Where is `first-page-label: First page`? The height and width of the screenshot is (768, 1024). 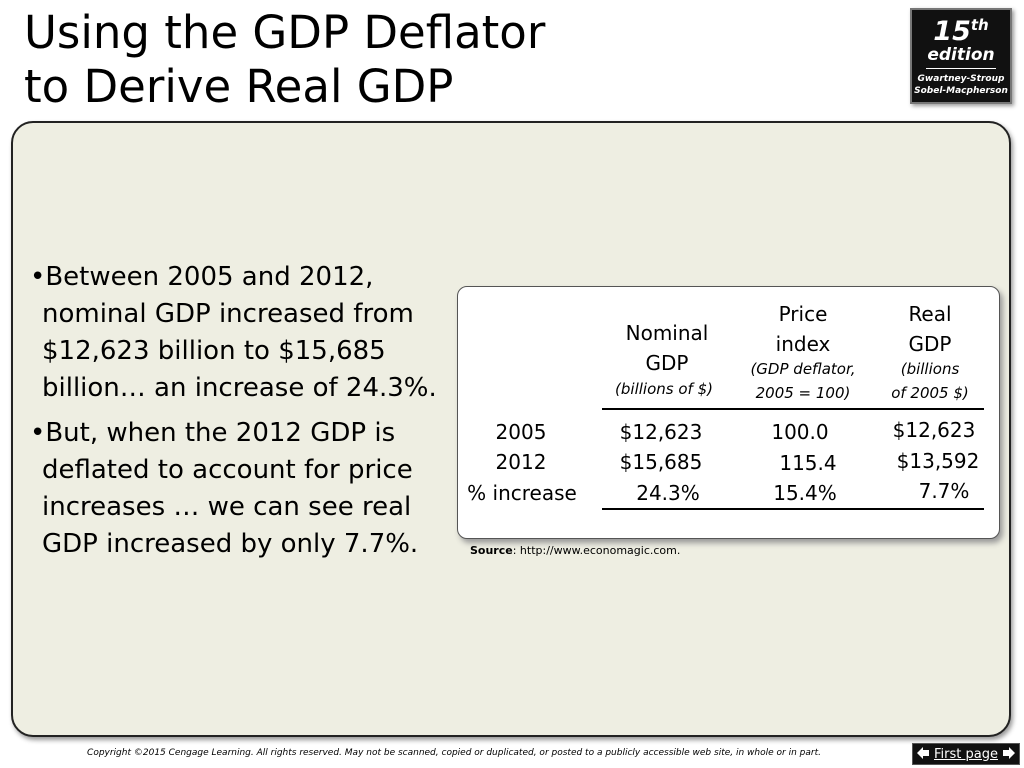
first-page-label: First page is located at coordinates (966, 754).